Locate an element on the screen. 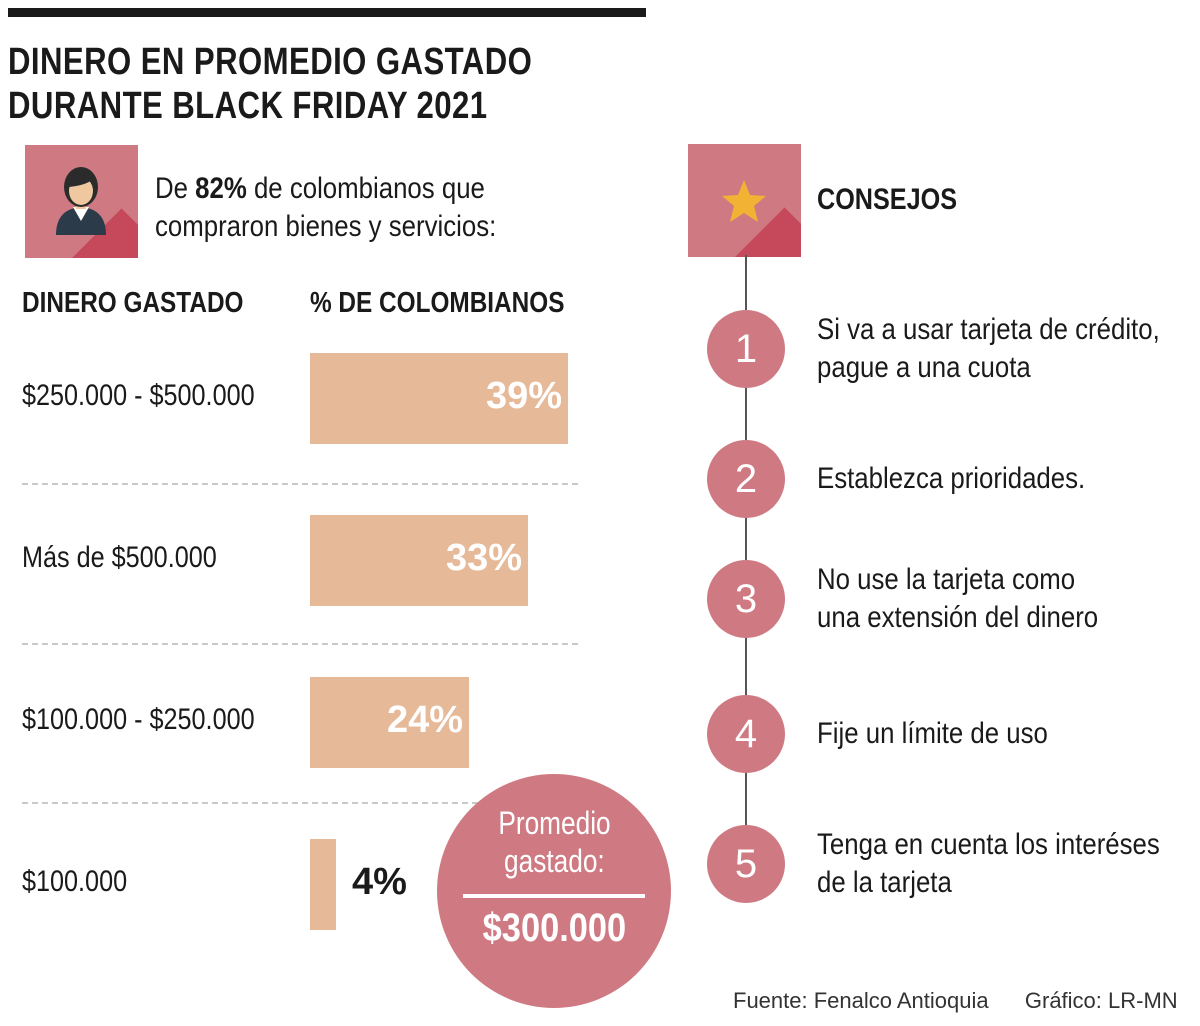 The width and height of the screenshot is (1200, 1026). tip-line-1: Fije un límite de uso is located at coordinates (932, 733).